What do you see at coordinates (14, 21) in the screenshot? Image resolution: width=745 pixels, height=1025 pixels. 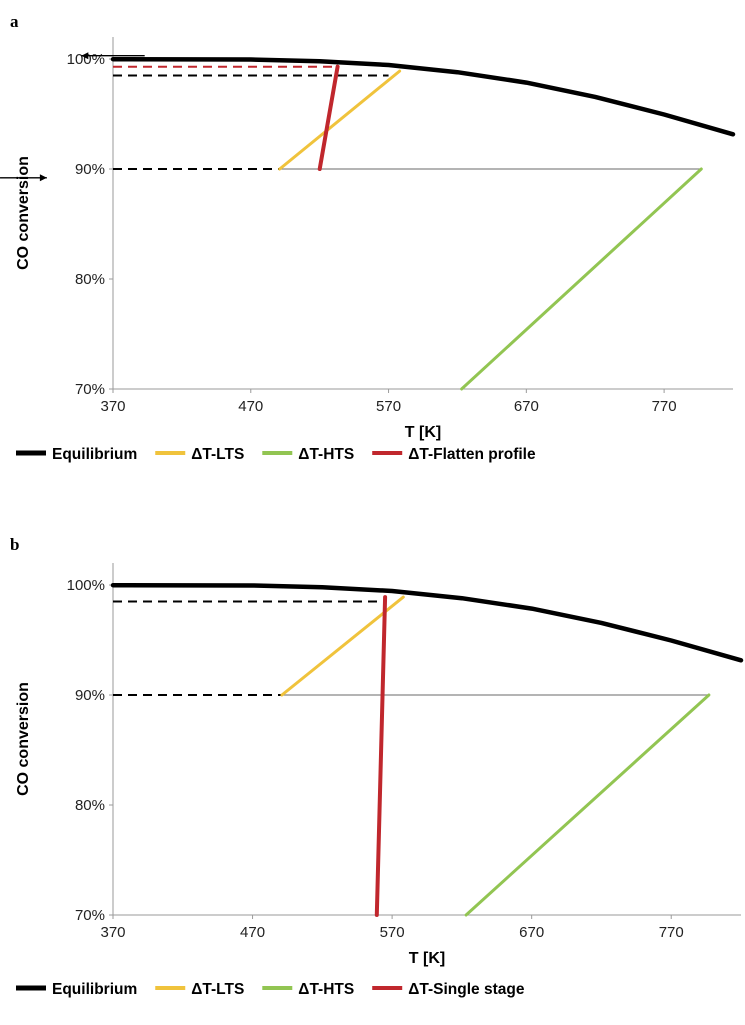 I see `panel-label: a` at bounding box center [14, 21].